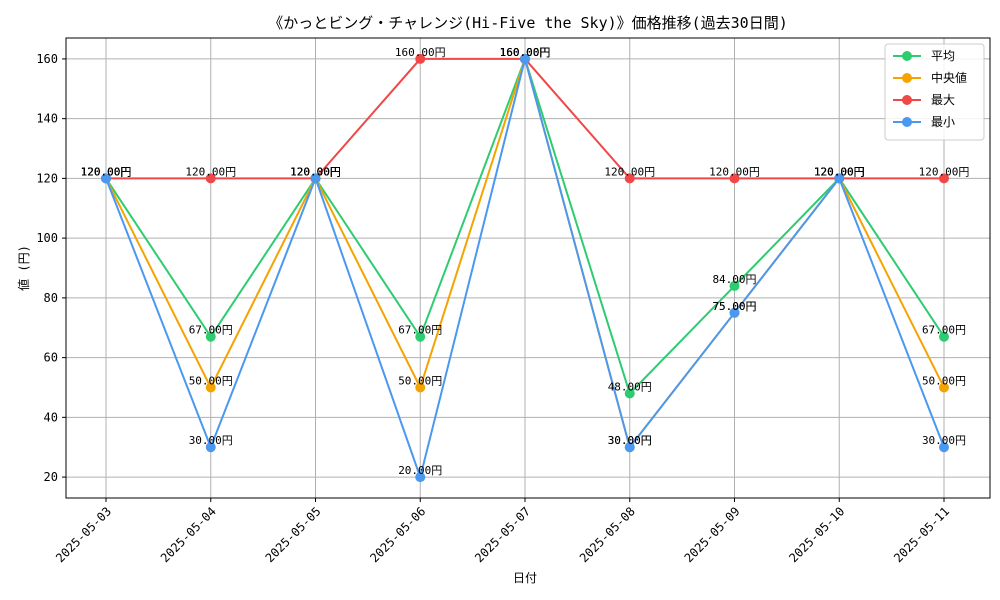  I want to click on x-tick-label: 2025-05-08, so click(607, 534).